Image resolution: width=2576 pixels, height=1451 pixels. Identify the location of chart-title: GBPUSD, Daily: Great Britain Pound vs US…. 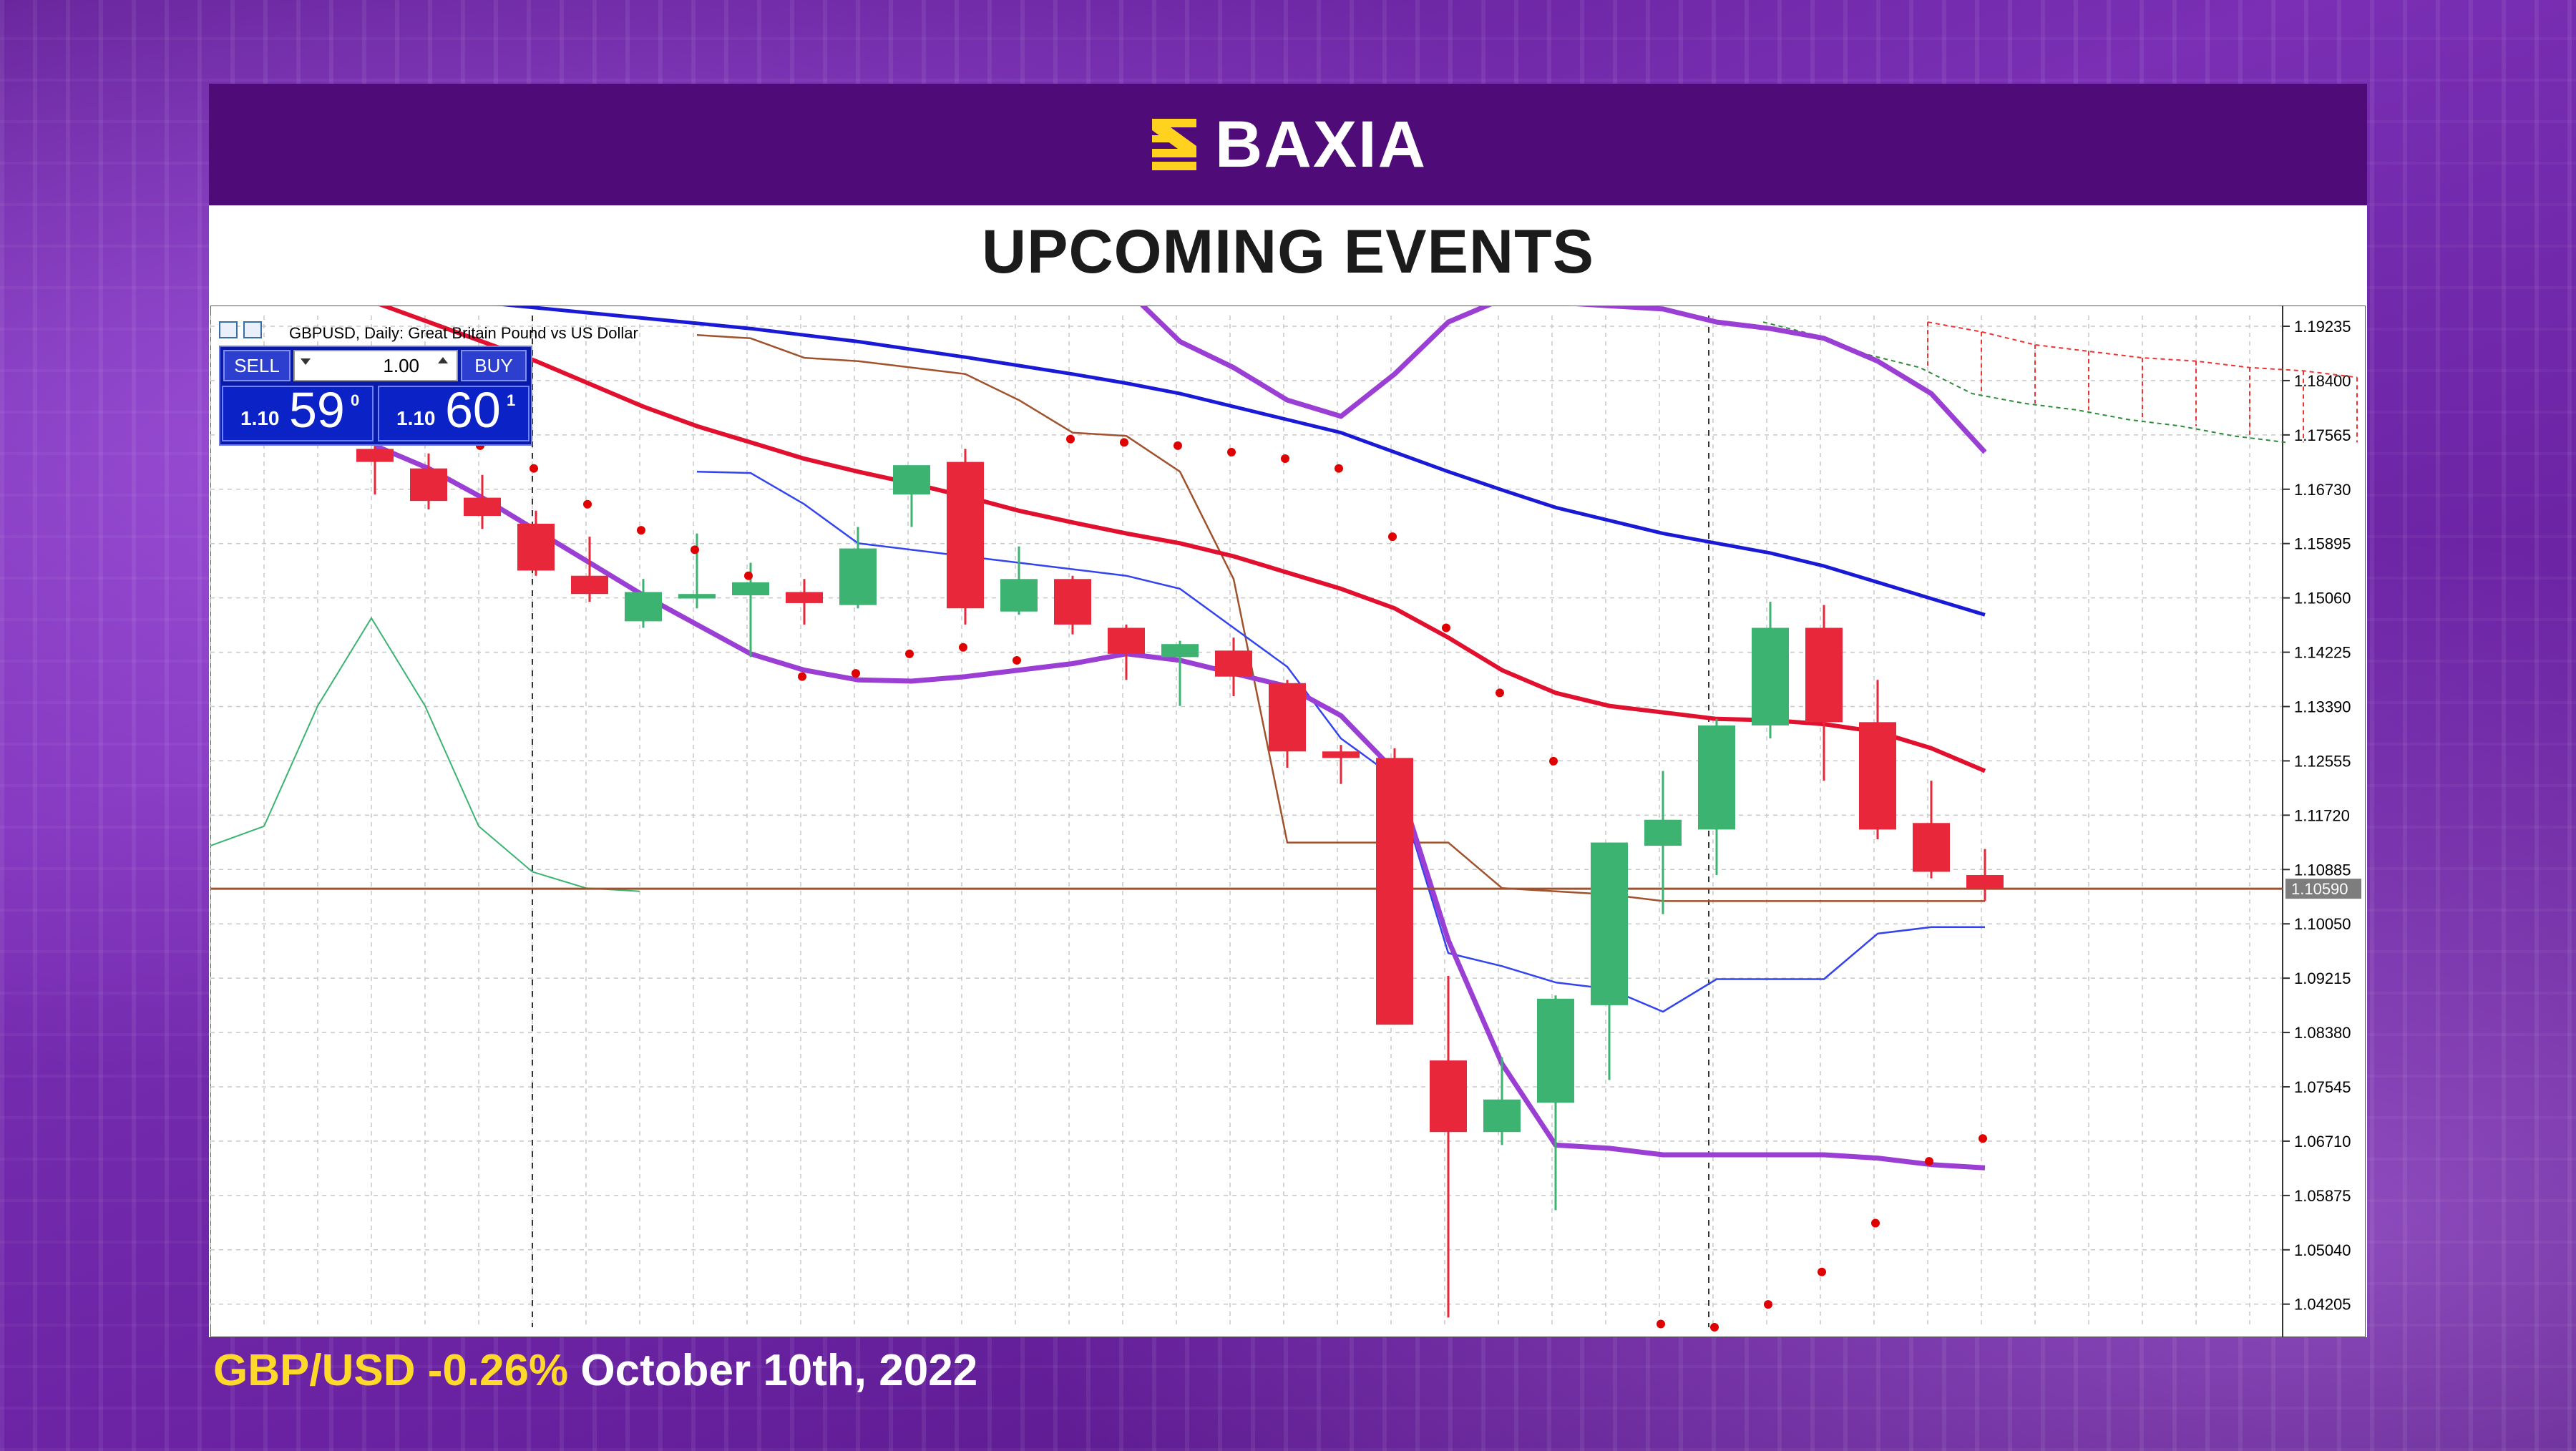
(463, 333).